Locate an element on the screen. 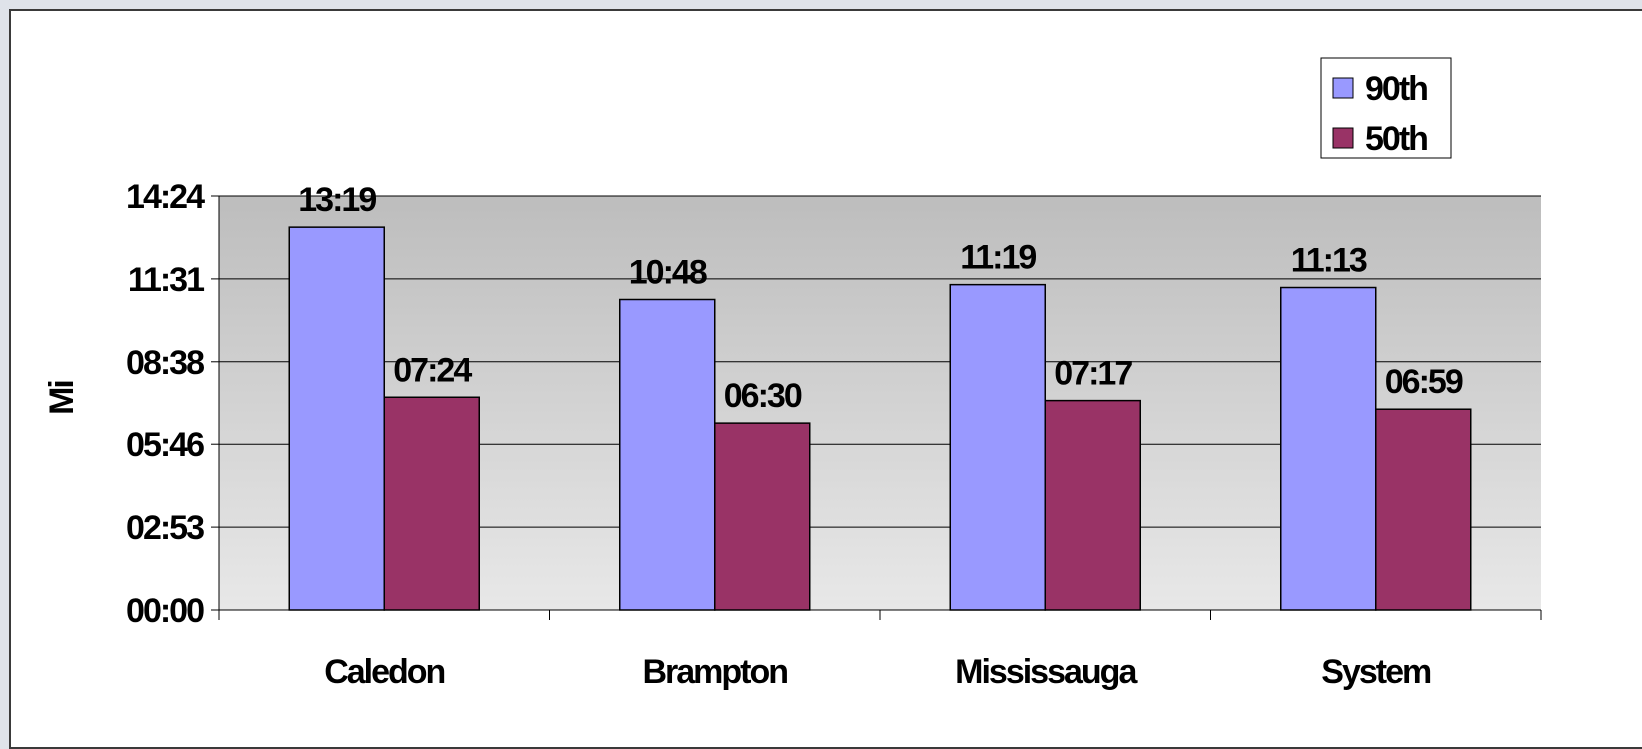 The width and height of the screenshot is (1642, 749). x-category-label: System is located at coordinates (1376, 672).